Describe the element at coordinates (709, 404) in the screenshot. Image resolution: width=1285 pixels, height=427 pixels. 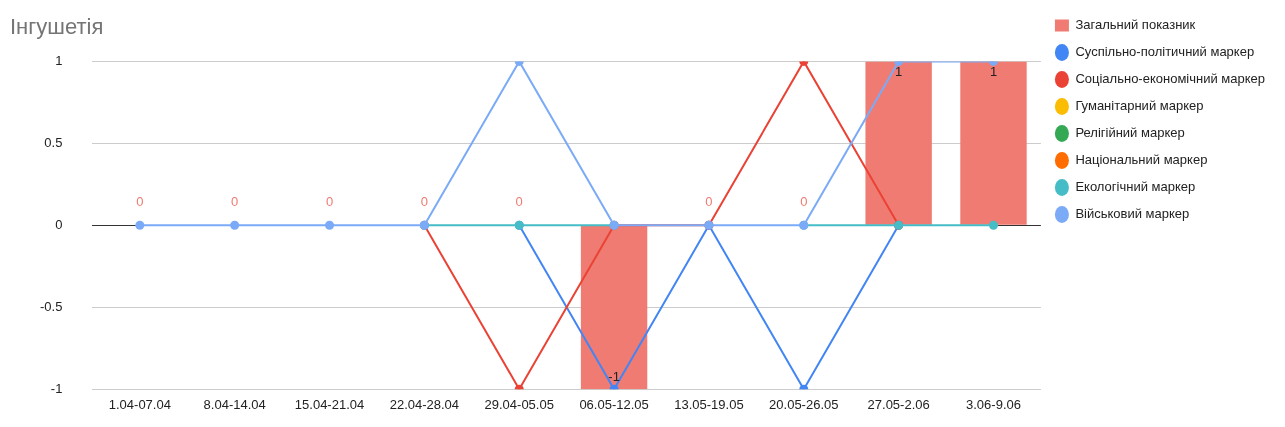
I see `x-tick-label: 13.05-19.05` at that location.